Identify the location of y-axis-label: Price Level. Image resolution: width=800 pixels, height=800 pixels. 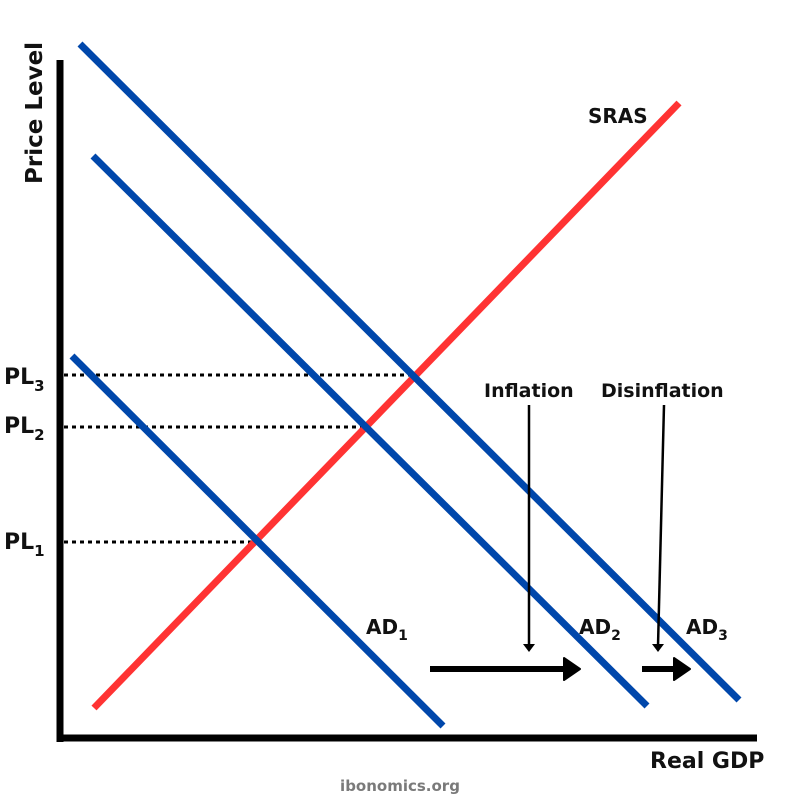
(35, 113).